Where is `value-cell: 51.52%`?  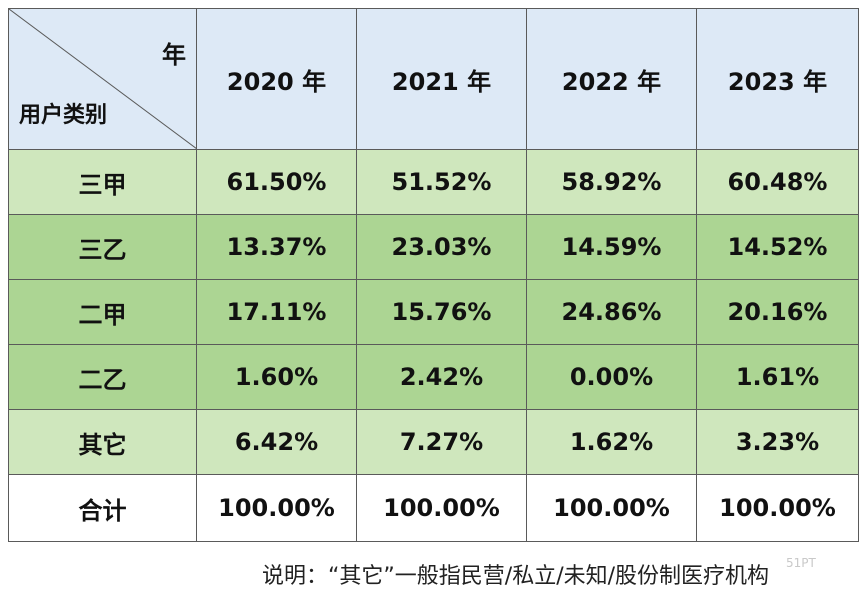
value-cell: 51.52% is located at coordinates (441, 182).